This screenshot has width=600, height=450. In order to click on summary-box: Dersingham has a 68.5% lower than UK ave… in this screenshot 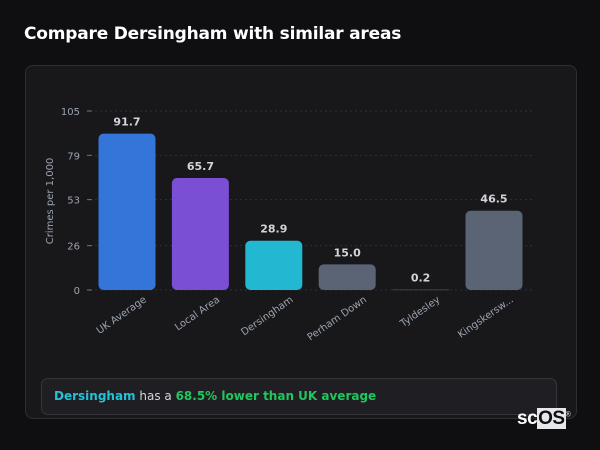, I will do `click(299, 396)`.